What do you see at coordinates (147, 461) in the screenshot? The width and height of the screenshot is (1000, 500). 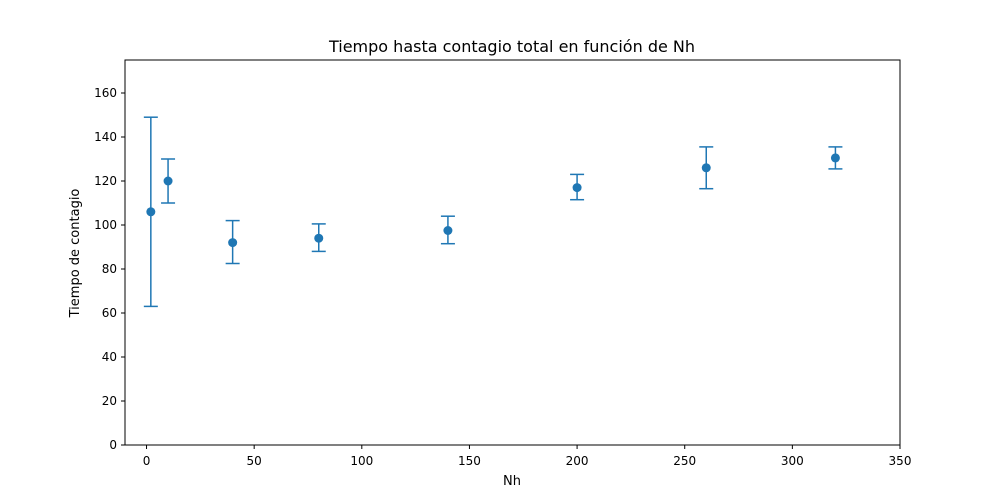 I see `x-tick-label: 0` at bounding box center [147, 461].